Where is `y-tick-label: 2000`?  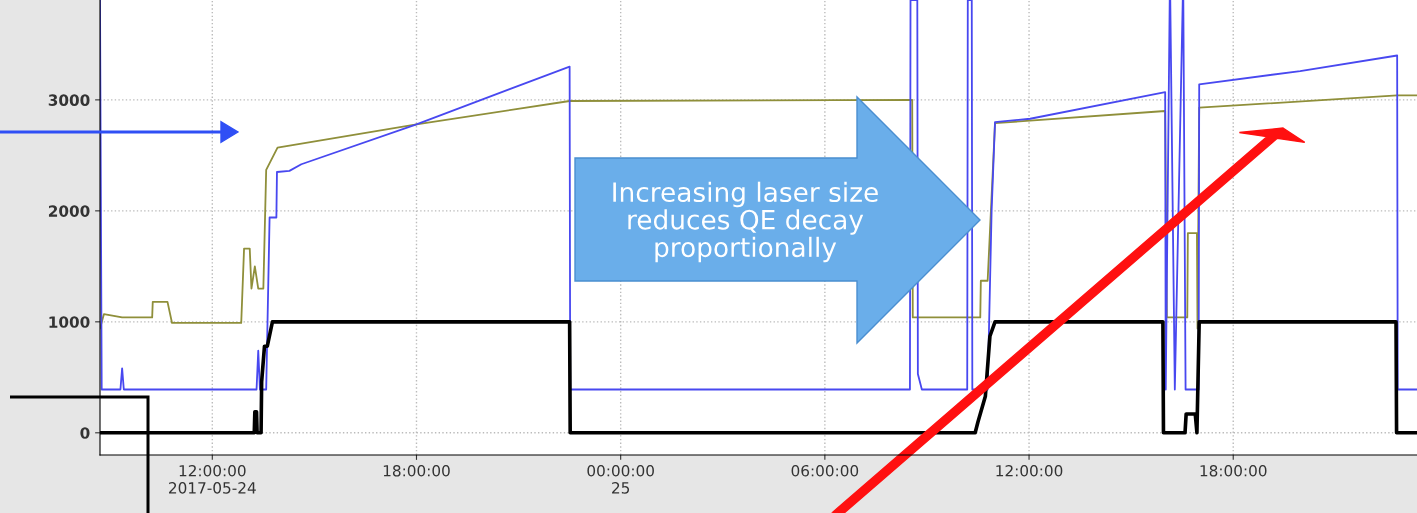 y-tick-label: 2000 is located at coordinates (69, 211).